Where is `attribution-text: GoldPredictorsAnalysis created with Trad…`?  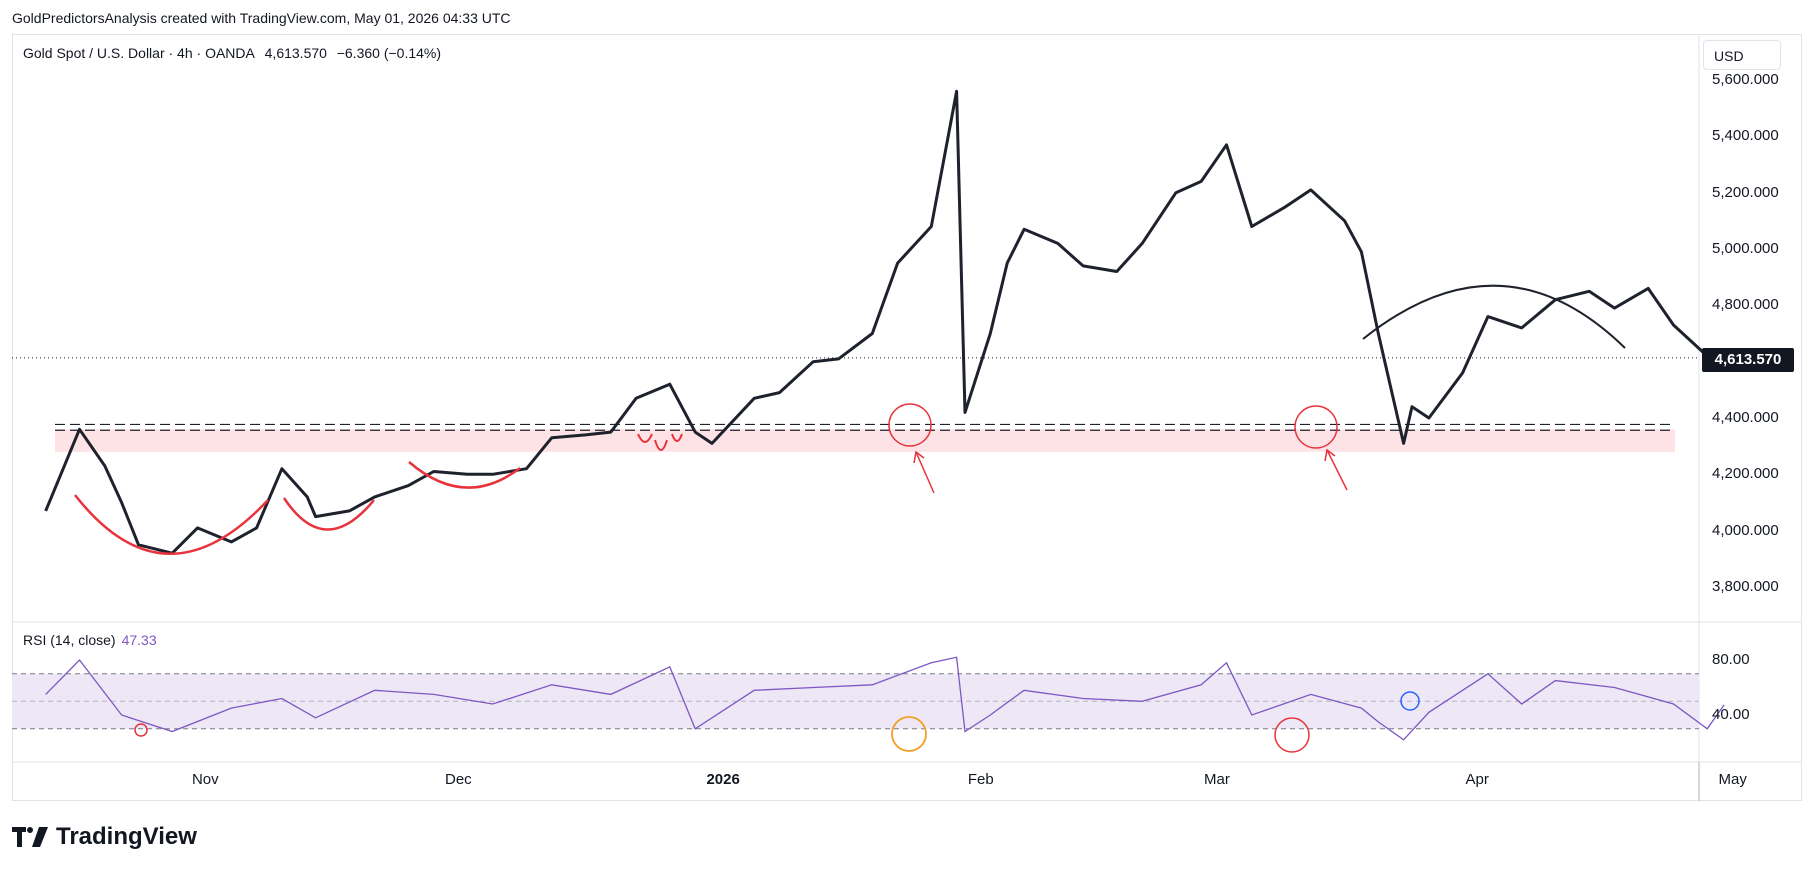 attribution-text: GoldPredictorsAnalysis created with Trad… is located at coordinates (261, 18).